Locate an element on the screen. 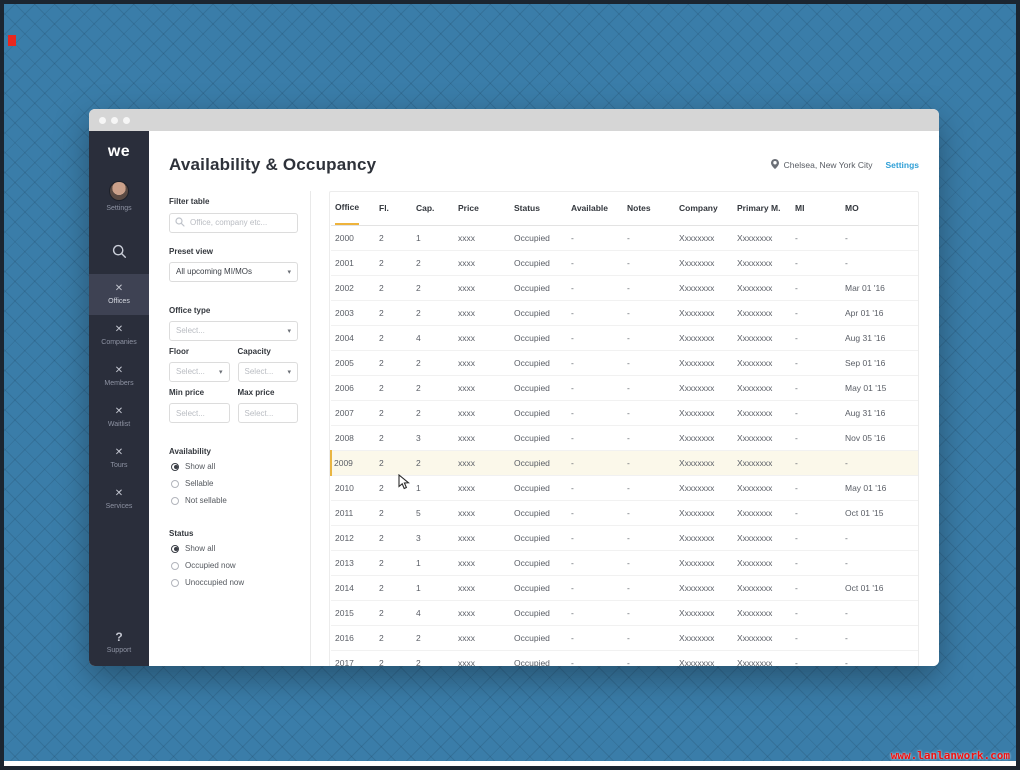 The image size is (1020, 770). sidebar-item-companies: ✕ Companies is located at coordinates (119, 335).